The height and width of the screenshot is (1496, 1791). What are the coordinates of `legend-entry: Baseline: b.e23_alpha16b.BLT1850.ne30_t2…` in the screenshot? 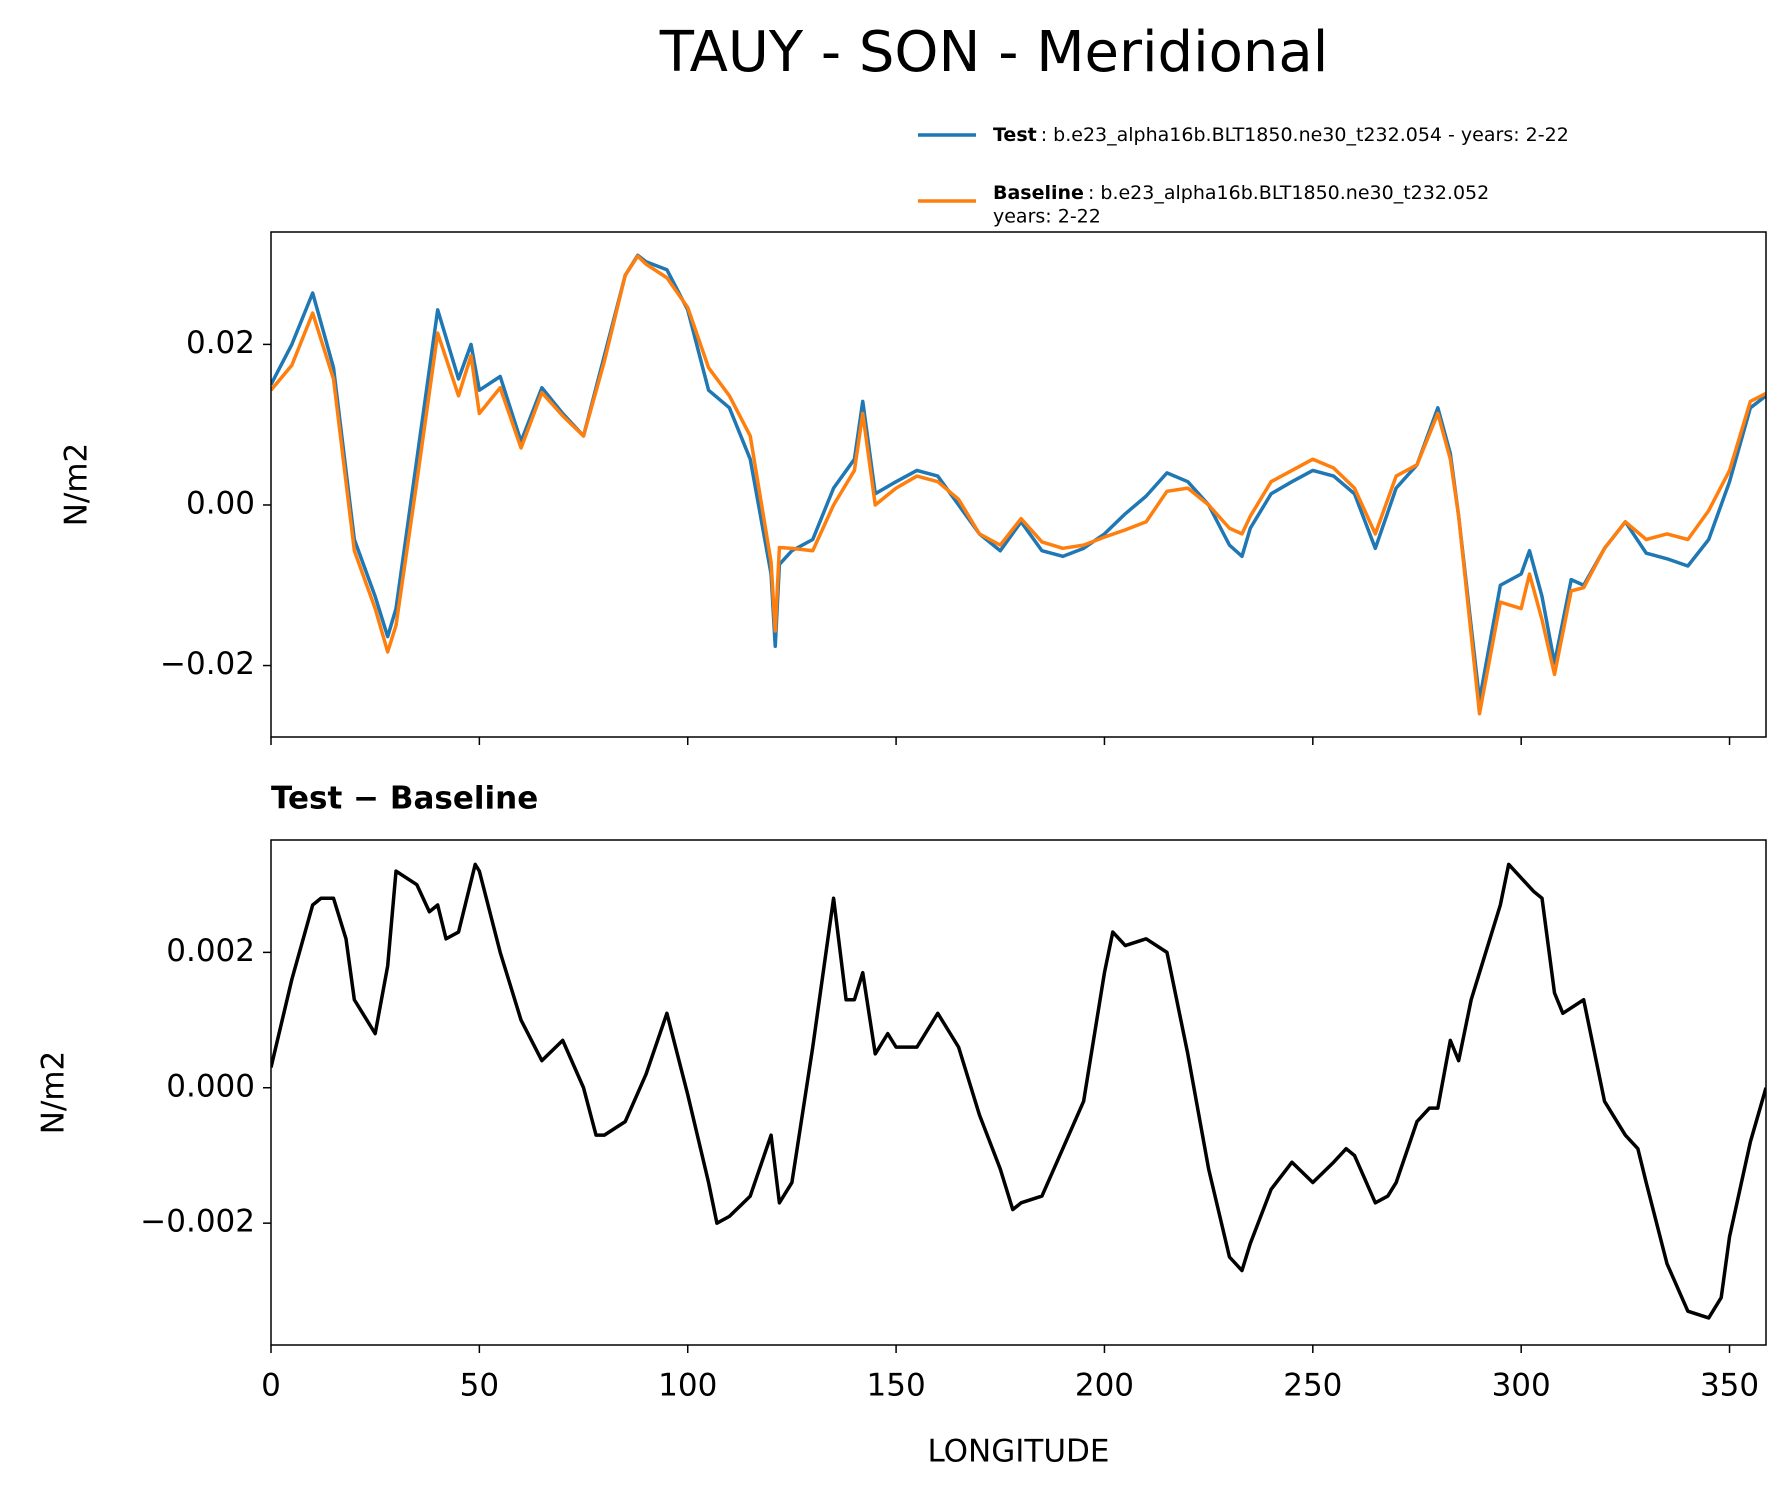 It's located at (1241, 193).